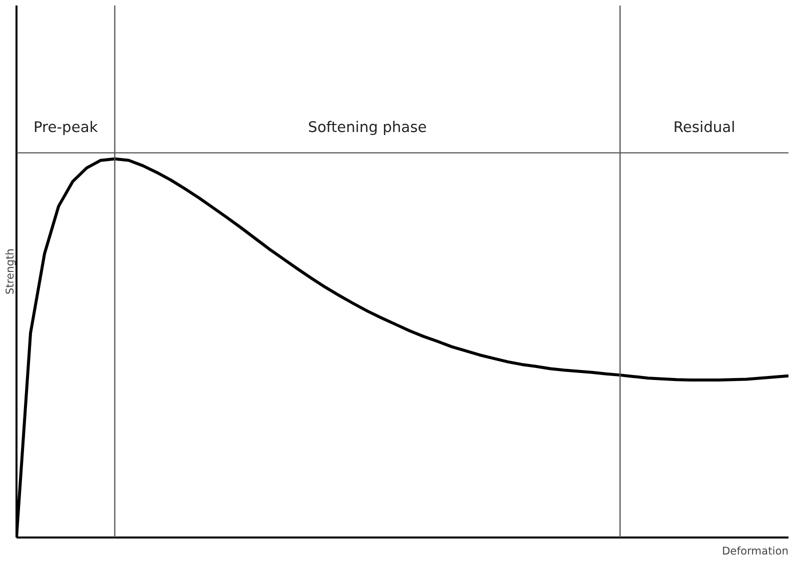 The width and height of the screenshot is (792, 562). I want to click on text: Softening phase, so click(367, 127).